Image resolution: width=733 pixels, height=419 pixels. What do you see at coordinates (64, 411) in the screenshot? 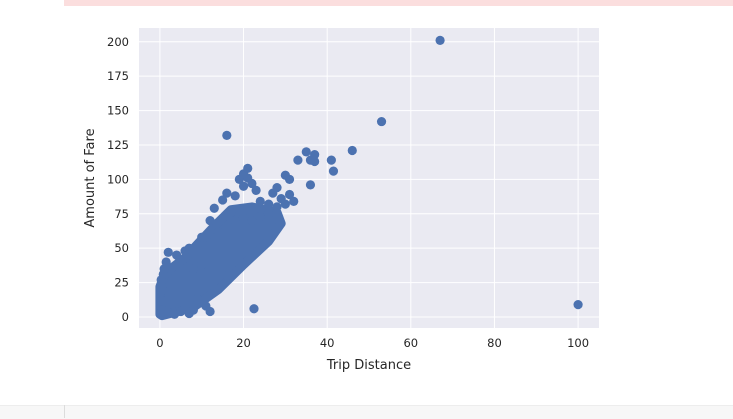
I see `cell-divider` at bounding box center [64, 411].